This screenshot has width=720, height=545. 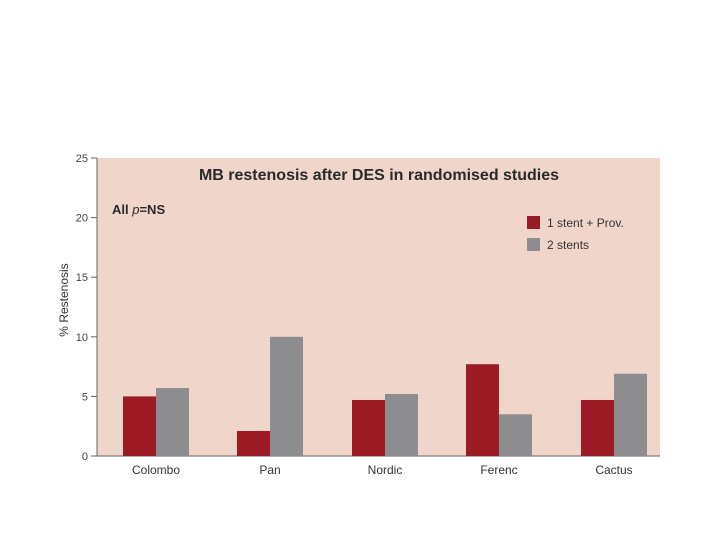 What do you see at coordinates (85, 397) in the screenshot?
I see `y-tick-label: 5` at bounding box center [85, 397].